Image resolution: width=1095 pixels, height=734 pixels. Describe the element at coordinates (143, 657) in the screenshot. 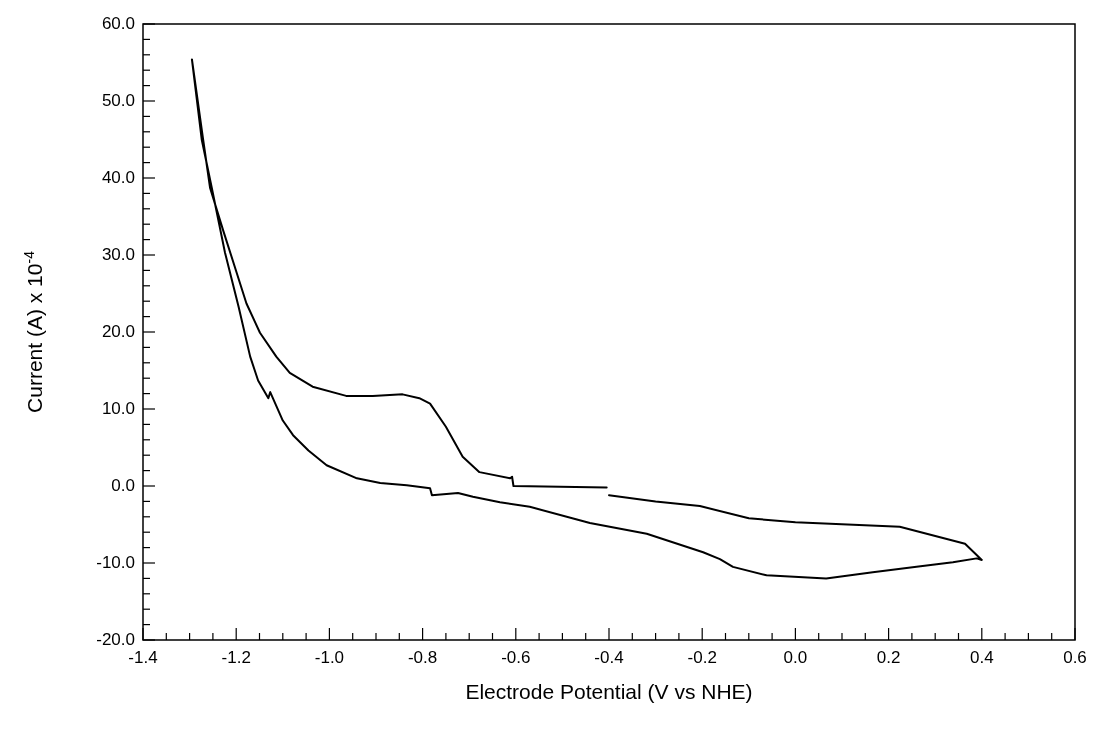

I see `x-tick-label: -1.4` at that location.